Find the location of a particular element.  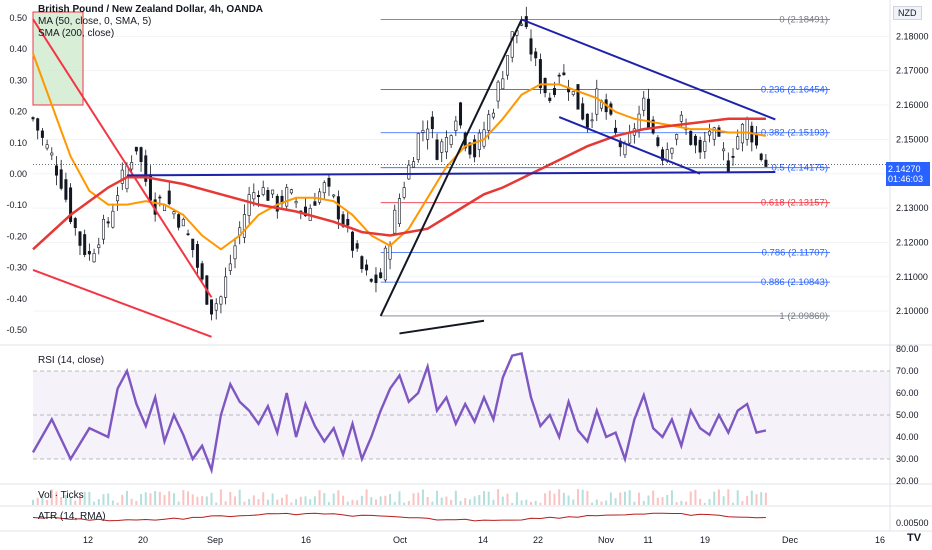

time-tick-label: 20 is located at coordinates (143, 540).